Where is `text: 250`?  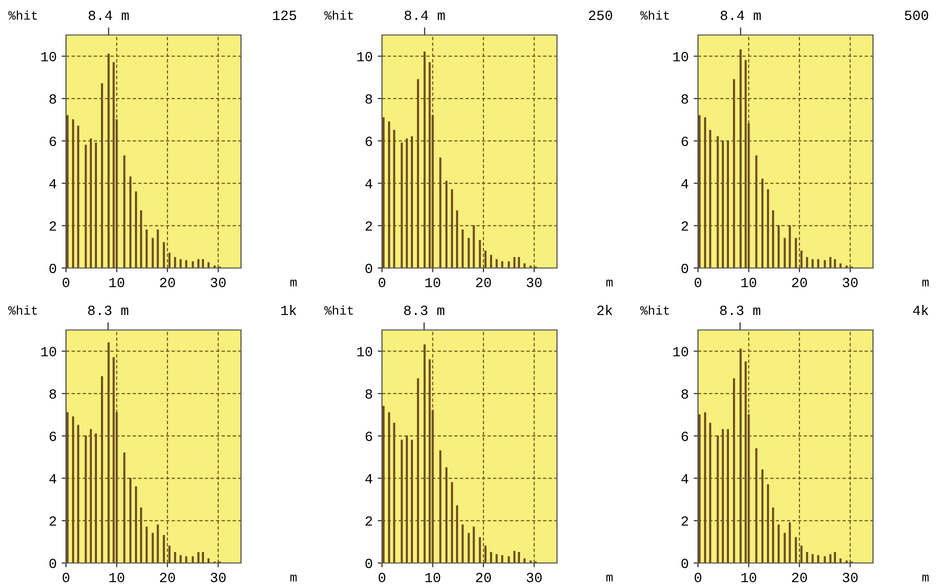
text: 250 is located at coordinates (600, 15).